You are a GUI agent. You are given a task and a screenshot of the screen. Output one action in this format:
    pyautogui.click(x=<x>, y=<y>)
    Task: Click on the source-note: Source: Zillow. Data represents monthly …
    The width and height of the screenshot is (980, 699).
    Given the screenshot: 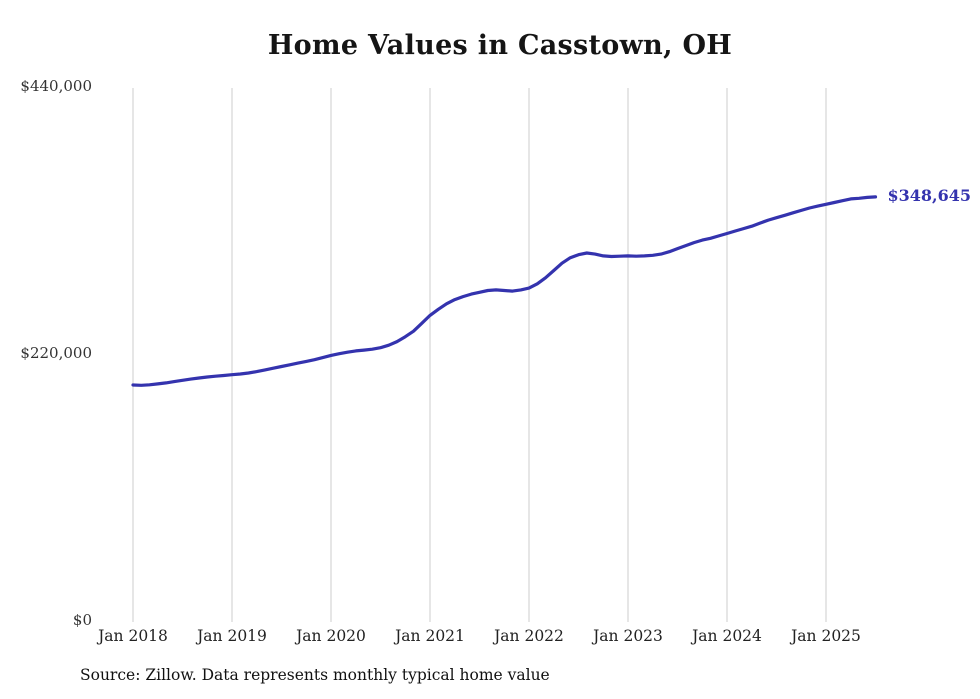 What is the action you would take?
    pyautogui.click(x=315, y=675)
    